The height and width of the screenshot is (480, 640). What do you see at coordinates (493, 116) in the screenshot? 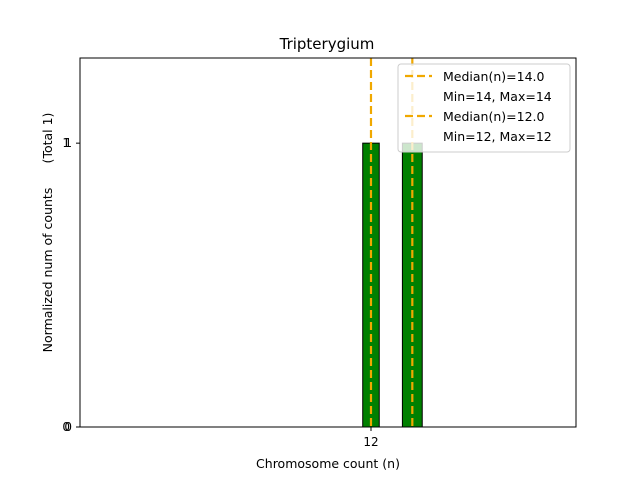
I see `legend-label-2: Median(n)=12.0` at bounding box center [493, 116].